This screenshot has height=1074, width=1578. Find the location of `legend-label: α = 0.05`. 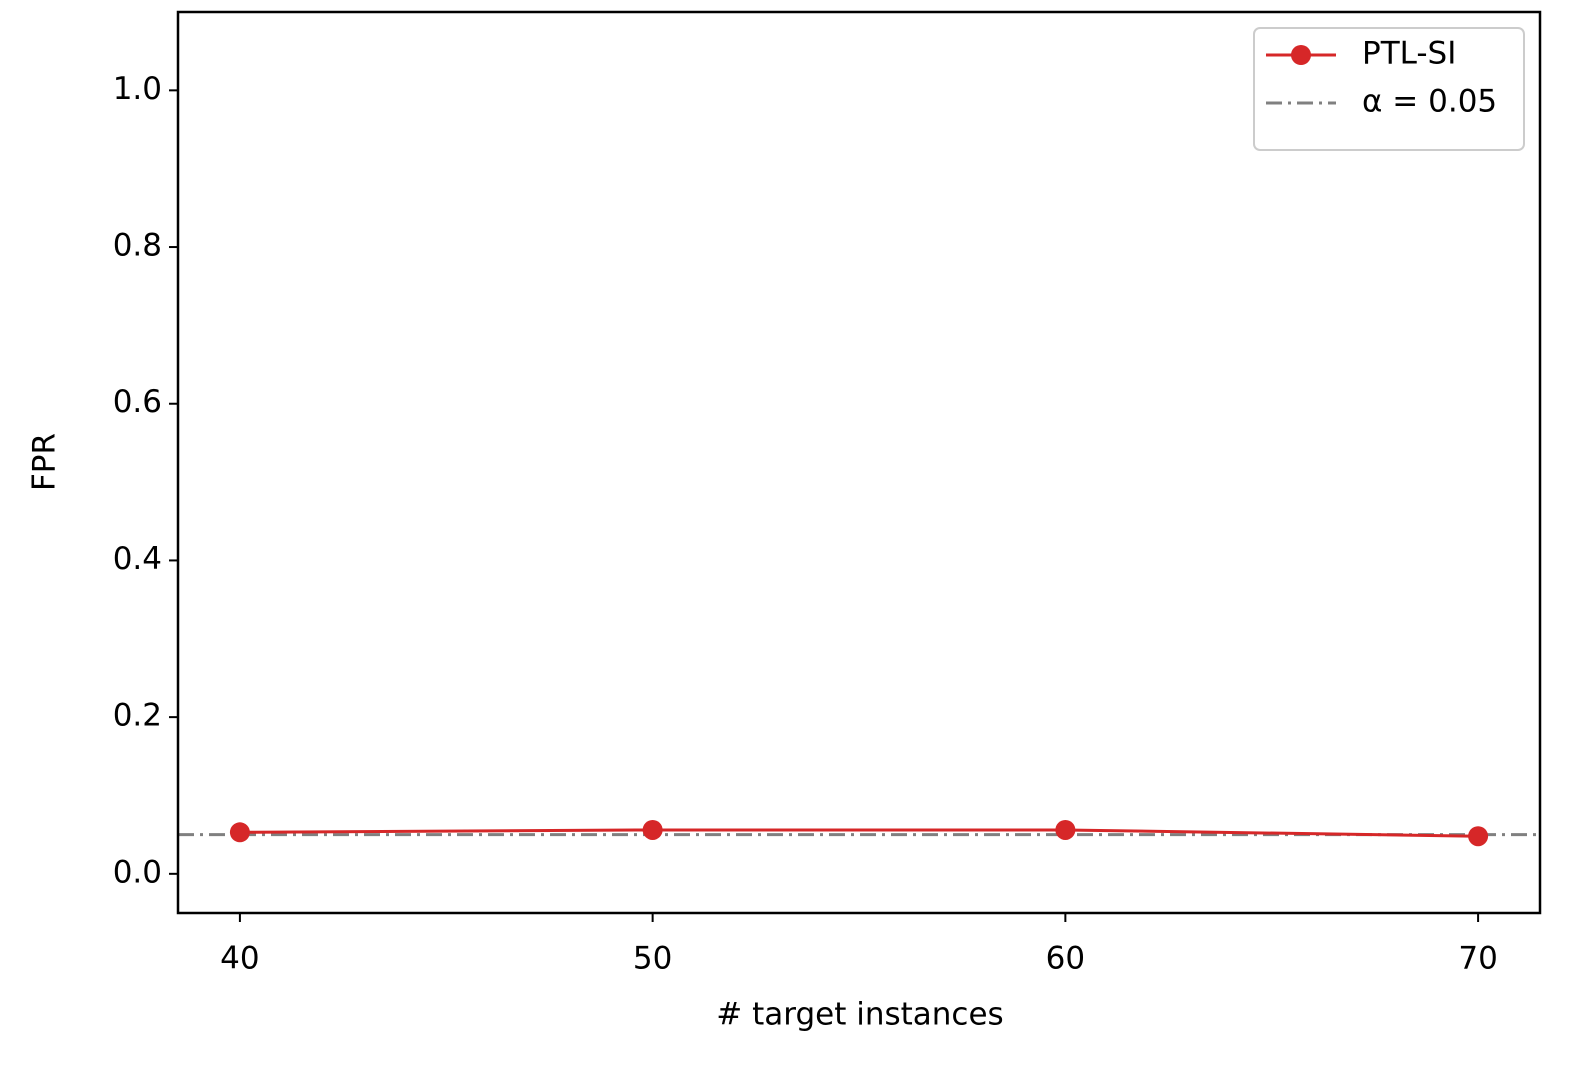

legend-label: α = 0.05 is located at coordinates (1429, 102).